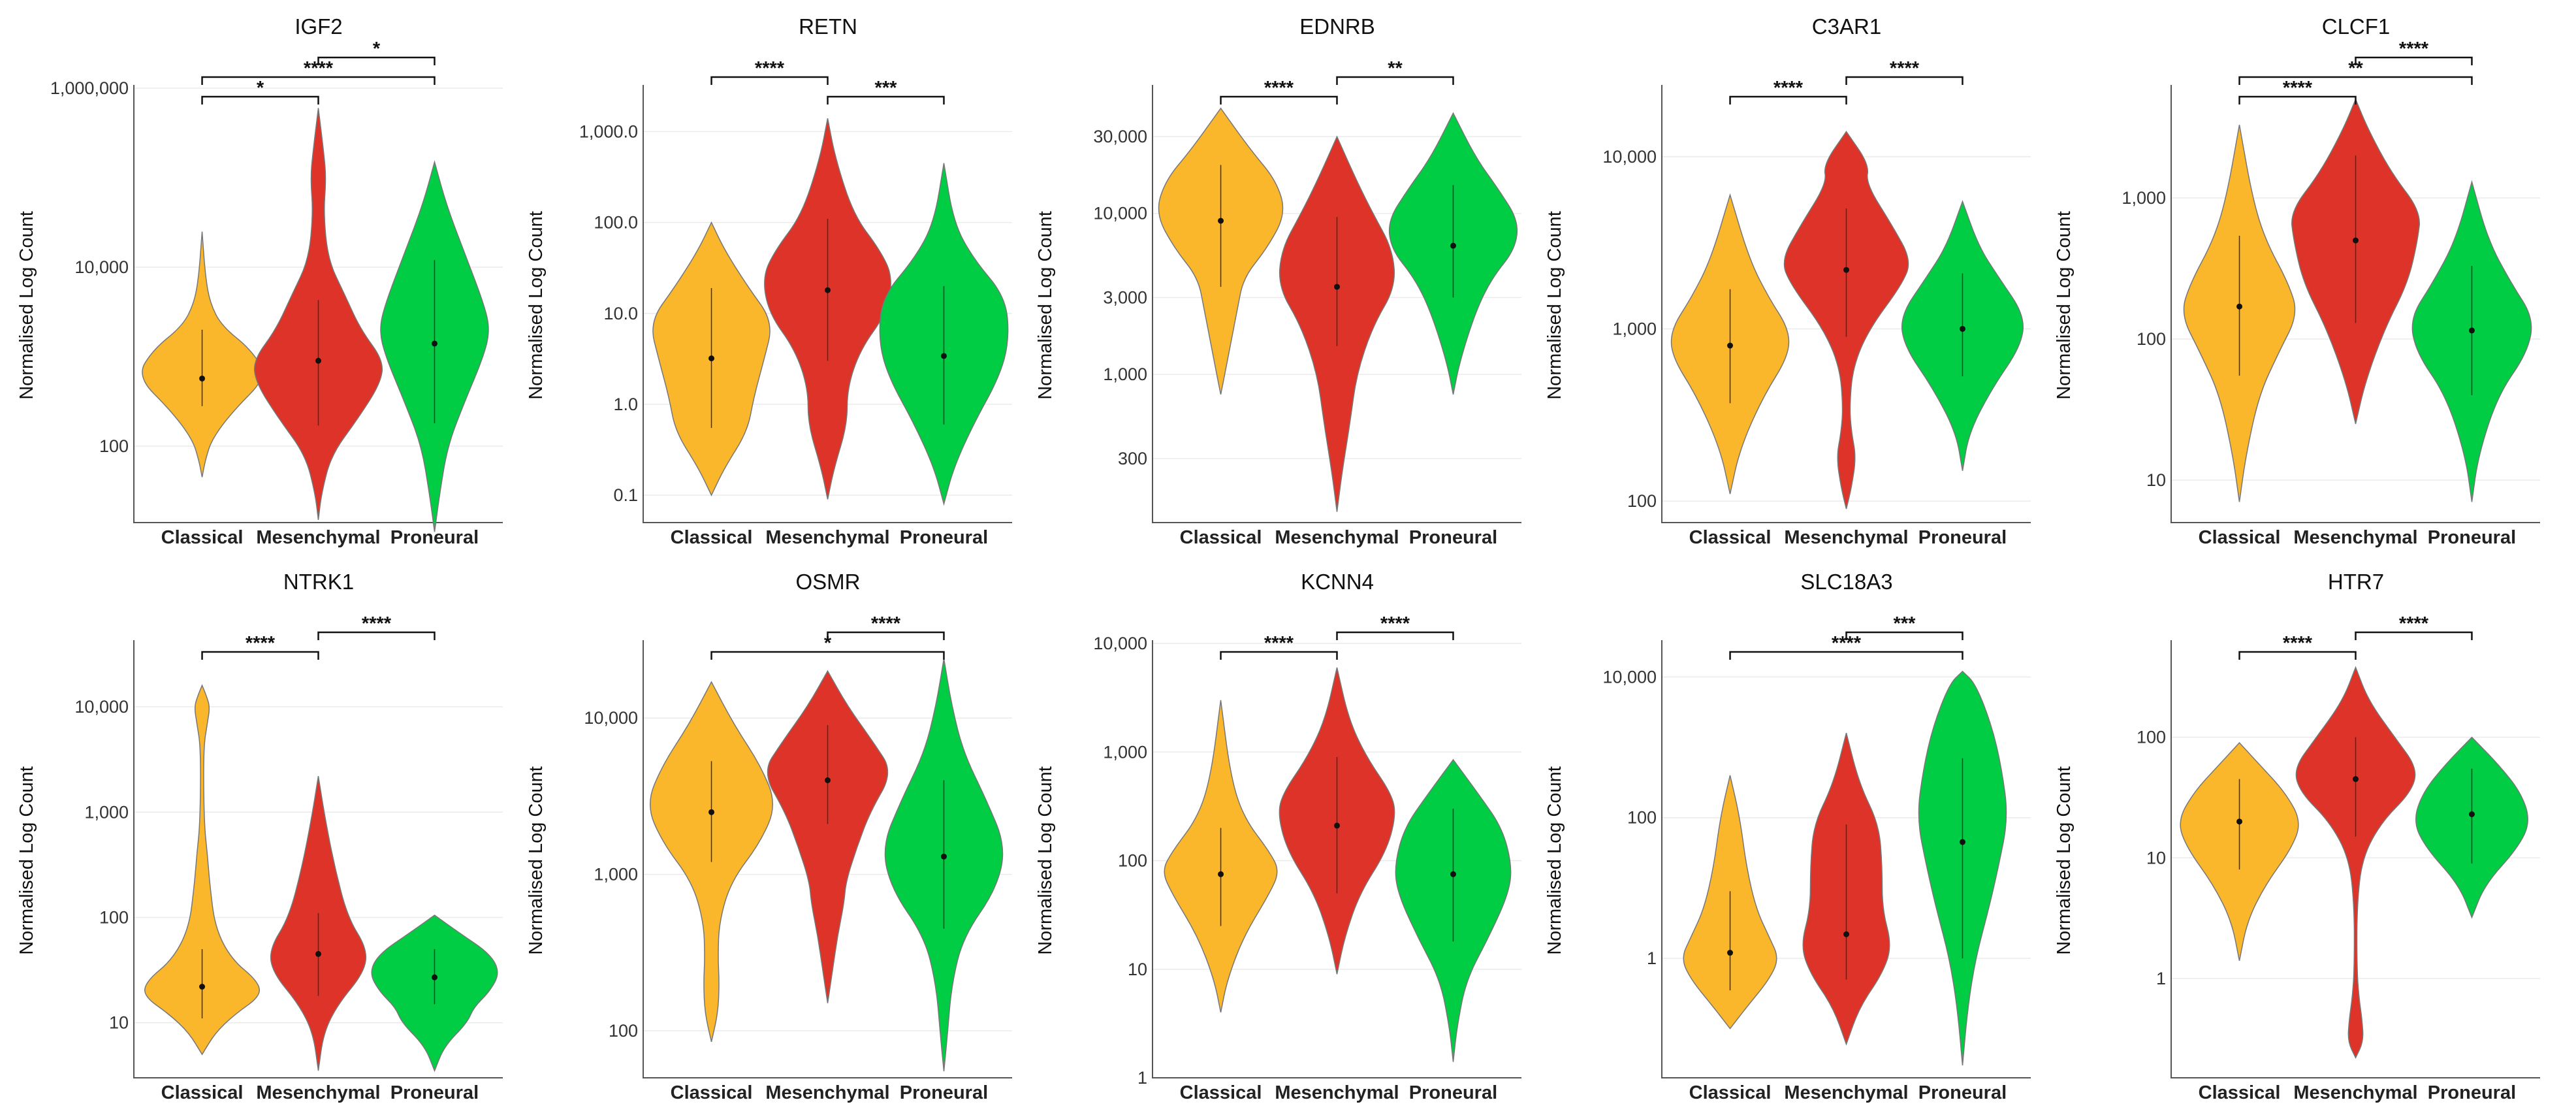  I want to click on y-tick-label: 10.0, so click(621, 313).